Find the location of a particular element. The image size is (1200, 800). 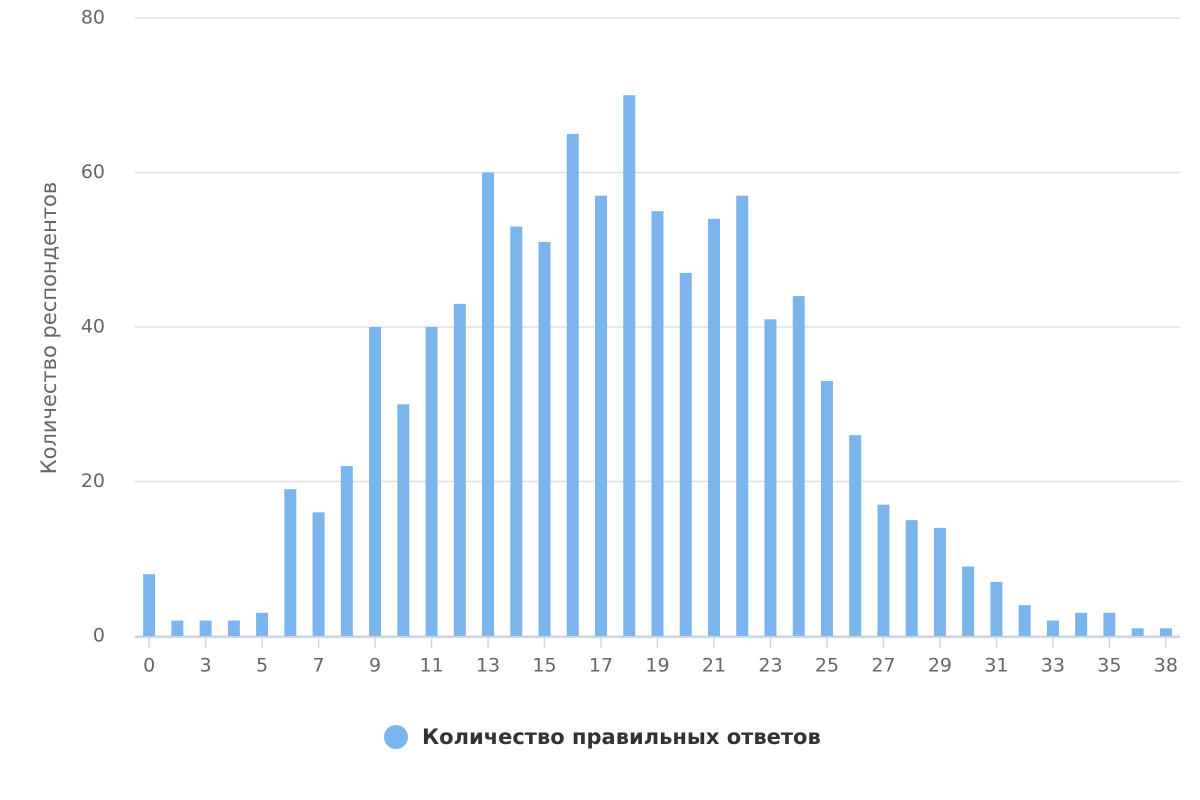

y-tick-label: 80 is located at coordinates (93, 18).